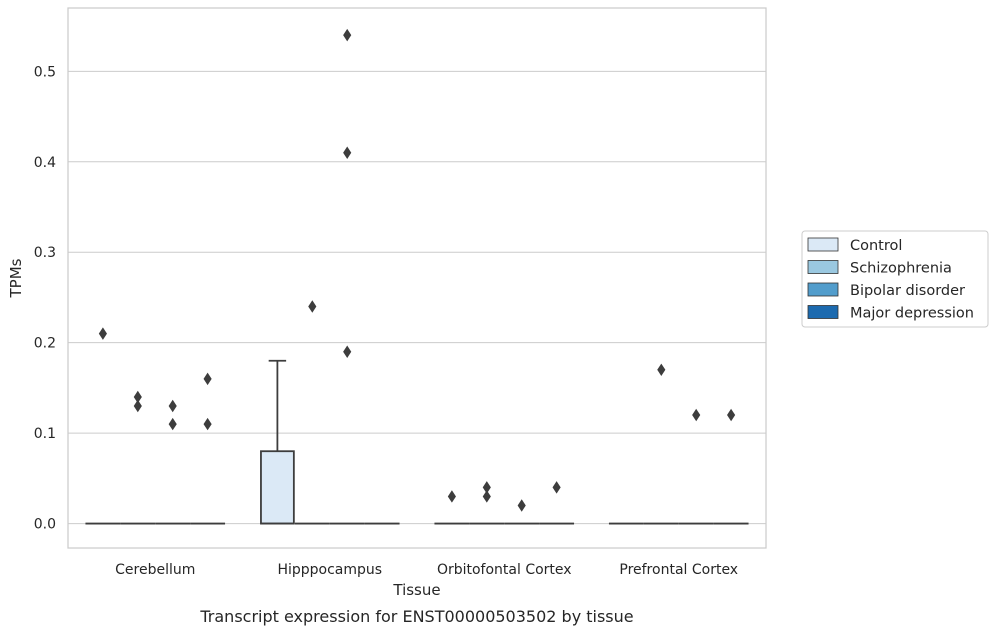 The width and height of the screenshot is (997, 634). What do you see at coordinates (329, 570) in the screenshot?
I see `x-tick-label: Hipppocampus` at bounding box center [329, 570].